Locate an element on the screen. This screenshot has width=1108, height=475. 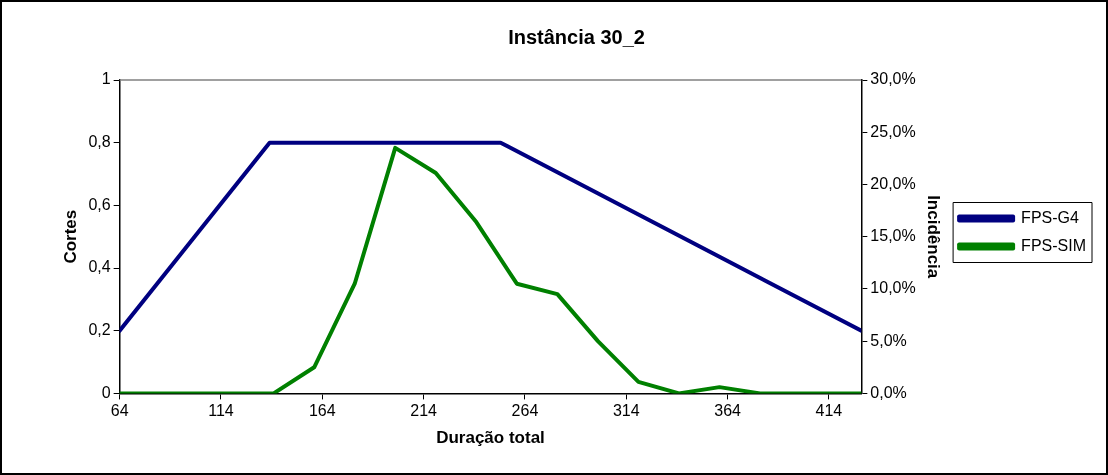
x-tick-label: 364 is located at coordinates (728, 411).